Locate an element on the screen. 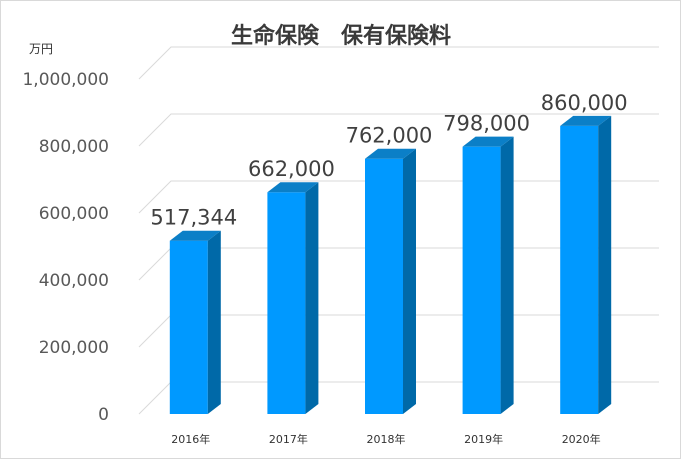  x-axis-ticks: 2016年 2017年 2018年 2019年 2020年 is located at coordinates (385, 439).